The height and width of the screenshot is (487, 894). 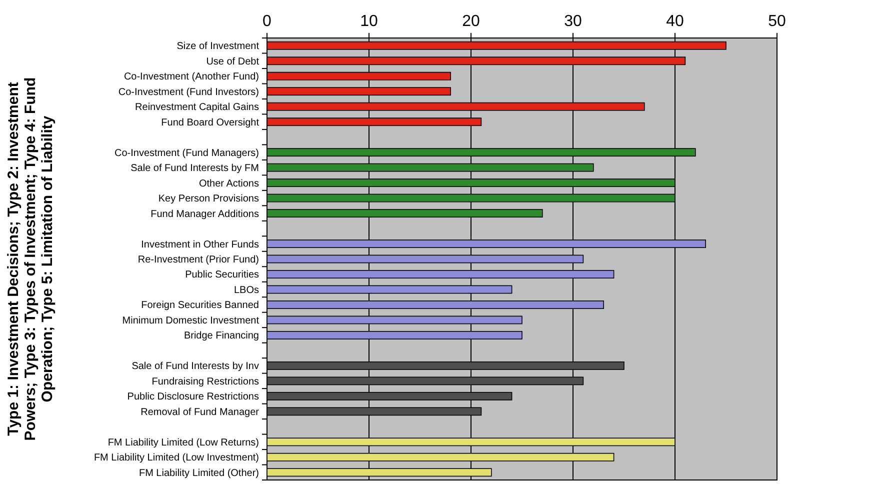 What do you see at coordinates (369, 21) in the screenshot?
I see `x-tick-label: 10` at bounding box center [369, 21].